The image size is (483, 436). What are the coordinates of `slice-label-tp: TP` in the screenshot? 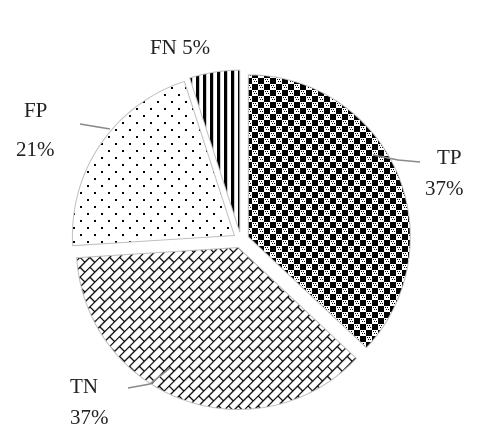 It's located at (449, 157).